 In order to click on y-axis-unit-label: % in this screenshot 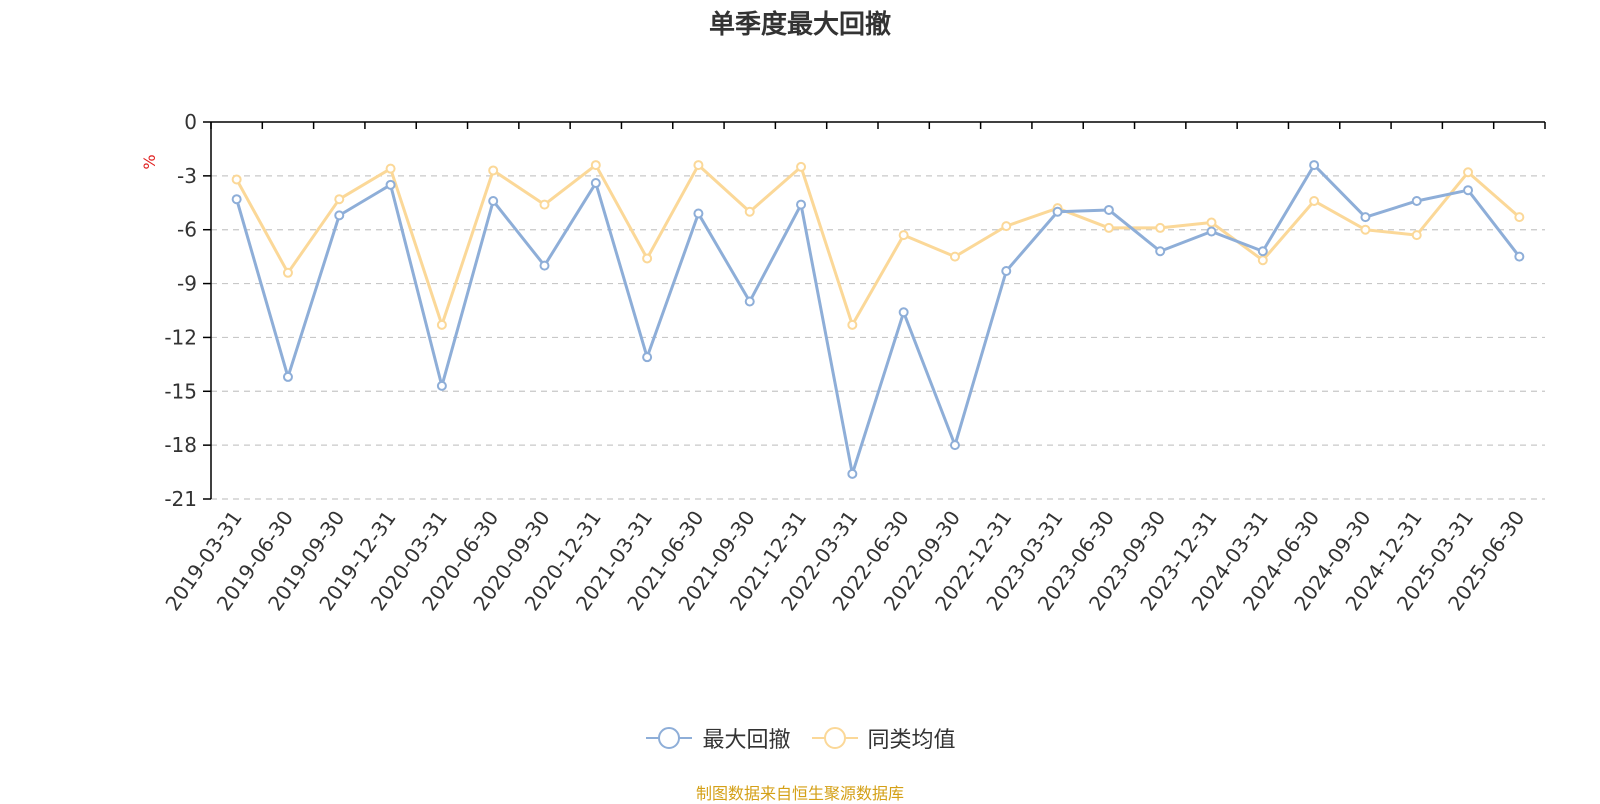, I will do `click(149, 161)`.